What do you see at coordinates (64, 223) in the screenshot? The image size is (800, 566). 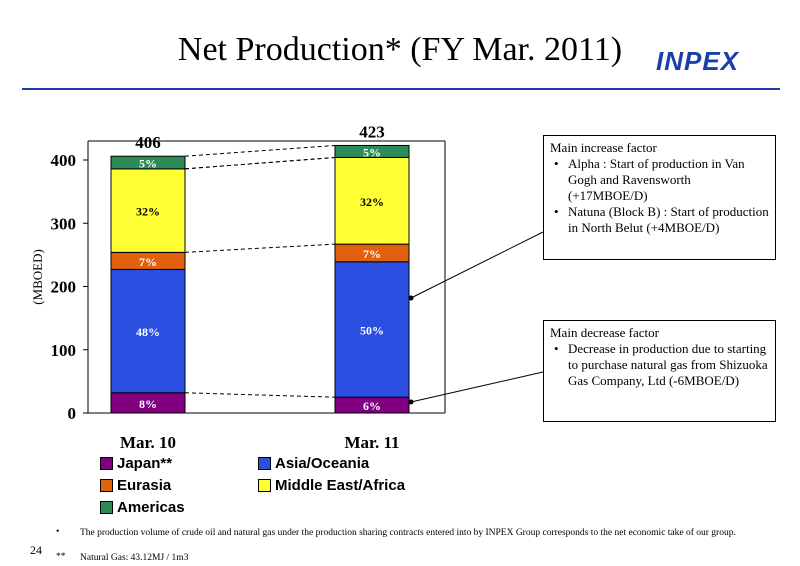 I see `y-tick-label: 300` at bounding box center [64, 223].